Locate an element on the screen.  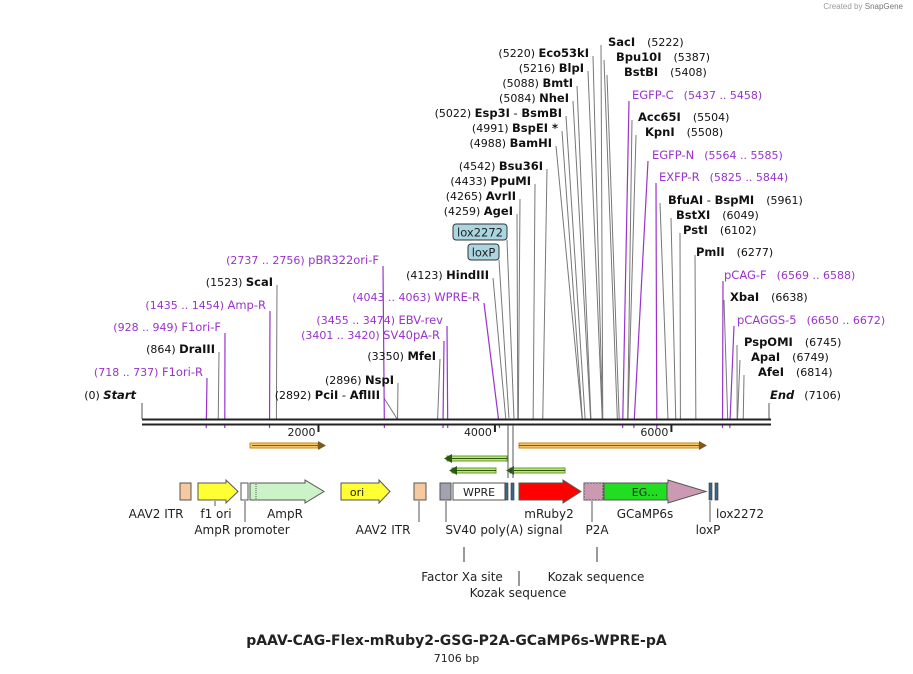
feature-mruby2 is located at coordinates (550, 491).